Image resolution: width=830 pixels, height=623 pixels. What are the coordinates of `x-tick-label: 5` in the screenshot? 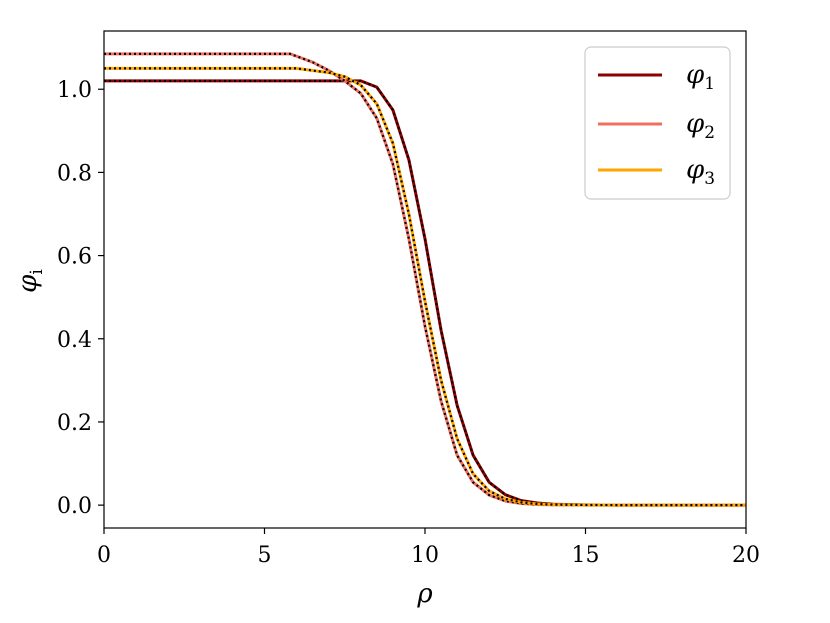 It's located at (265, 555).